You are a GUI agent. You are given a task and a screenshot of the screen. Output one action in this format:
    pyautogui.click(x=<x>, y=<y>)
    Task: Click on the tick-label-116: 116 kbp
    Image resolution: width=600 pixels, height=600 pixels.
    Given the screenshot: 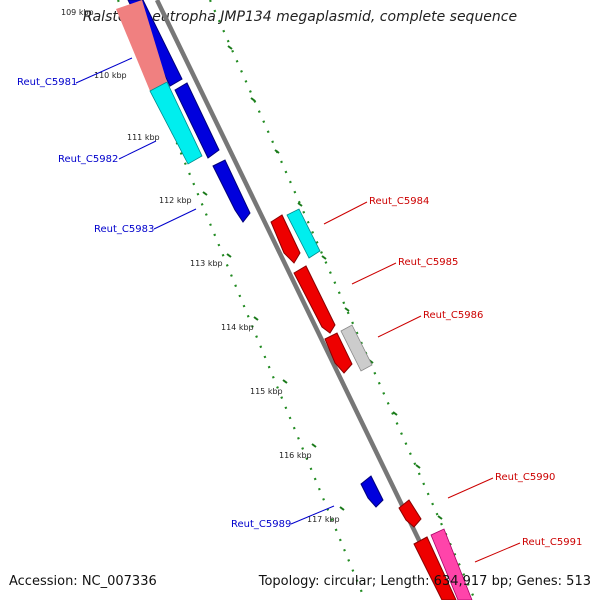 What is the action you would take?
    pyautogui.click(x=295, y=455)
    